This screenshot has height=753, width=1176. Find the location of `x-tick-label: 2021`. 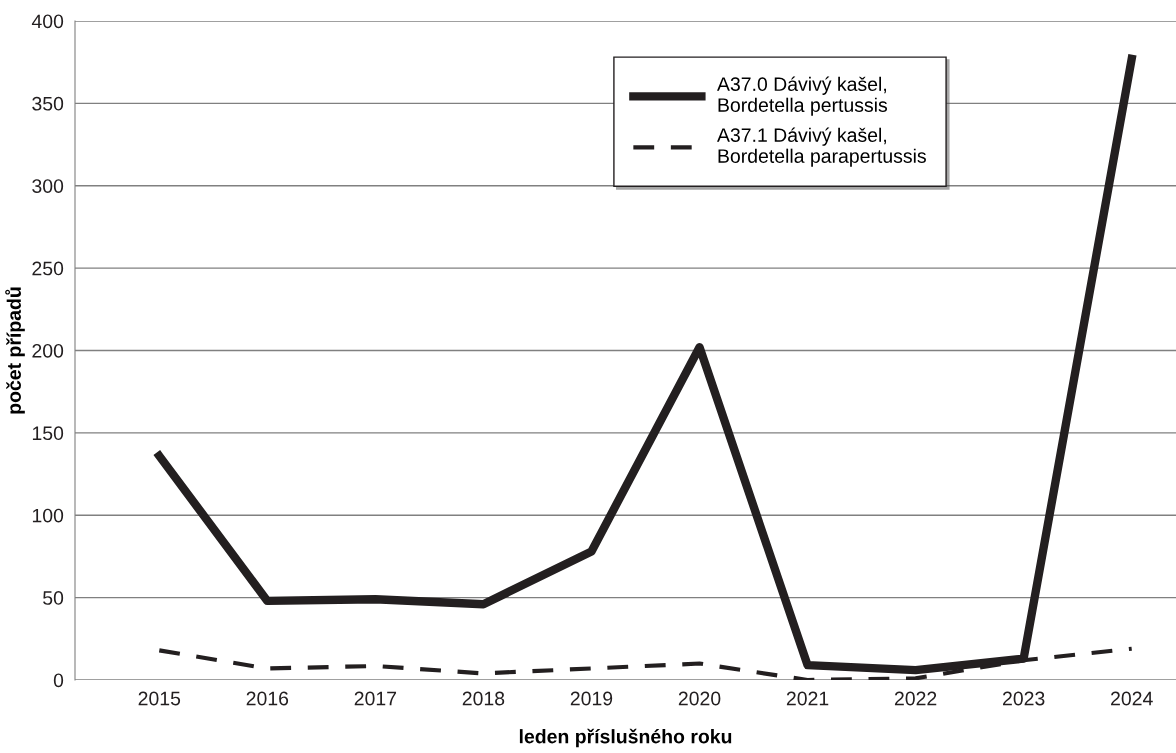

x-tick-label: 2021 is located at coordinates (807, 698).